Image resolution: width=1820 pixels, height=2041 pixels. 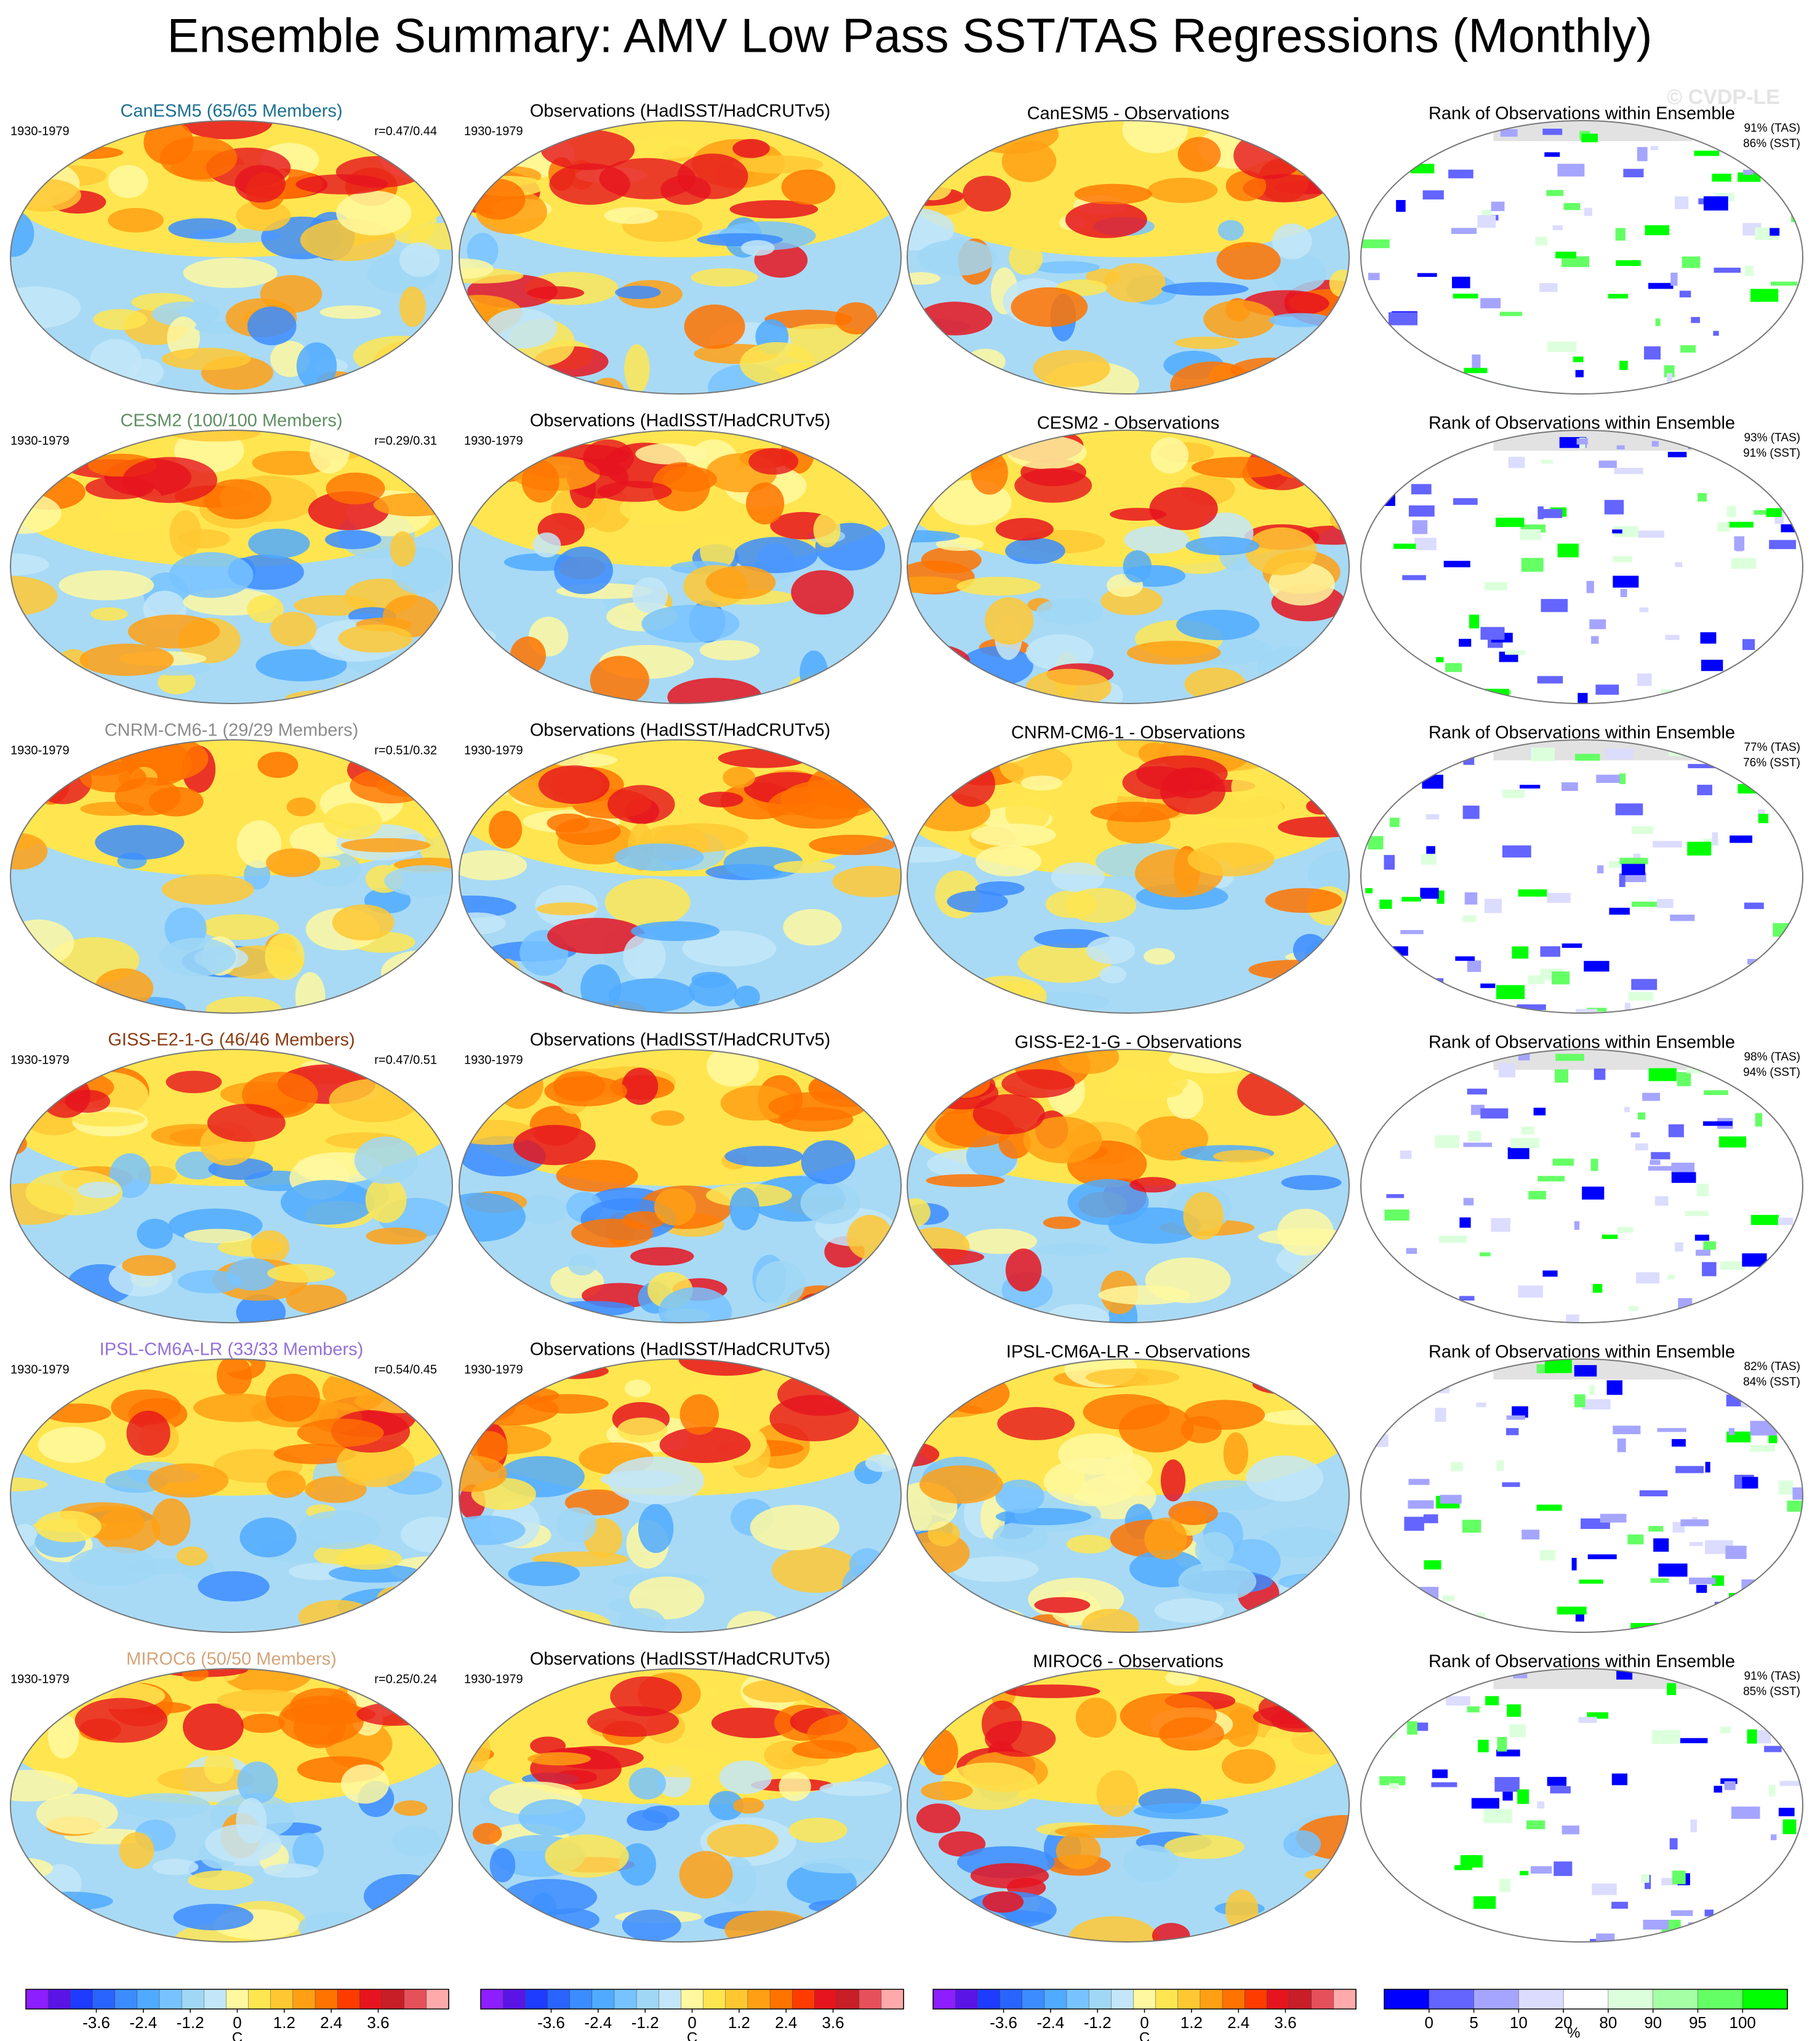 I want to click on colorbar-tick-label: 100, so click(x=1743, y=2023).